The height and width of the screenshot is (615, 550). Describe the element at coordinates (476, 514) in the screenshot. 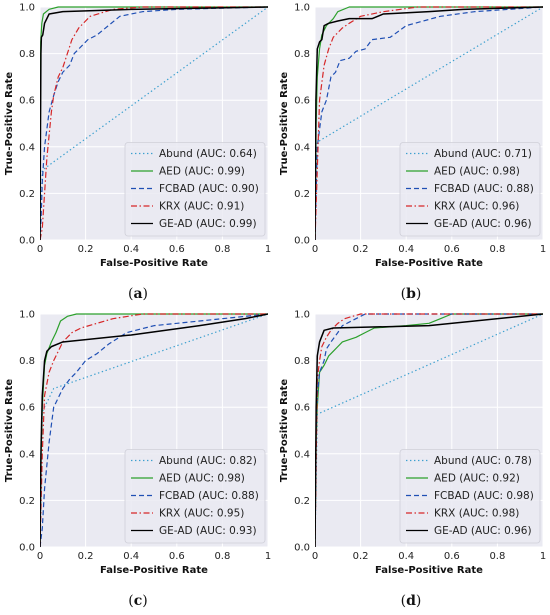

I see `legend-label: KRX (AUC: 0.98)` at that location.